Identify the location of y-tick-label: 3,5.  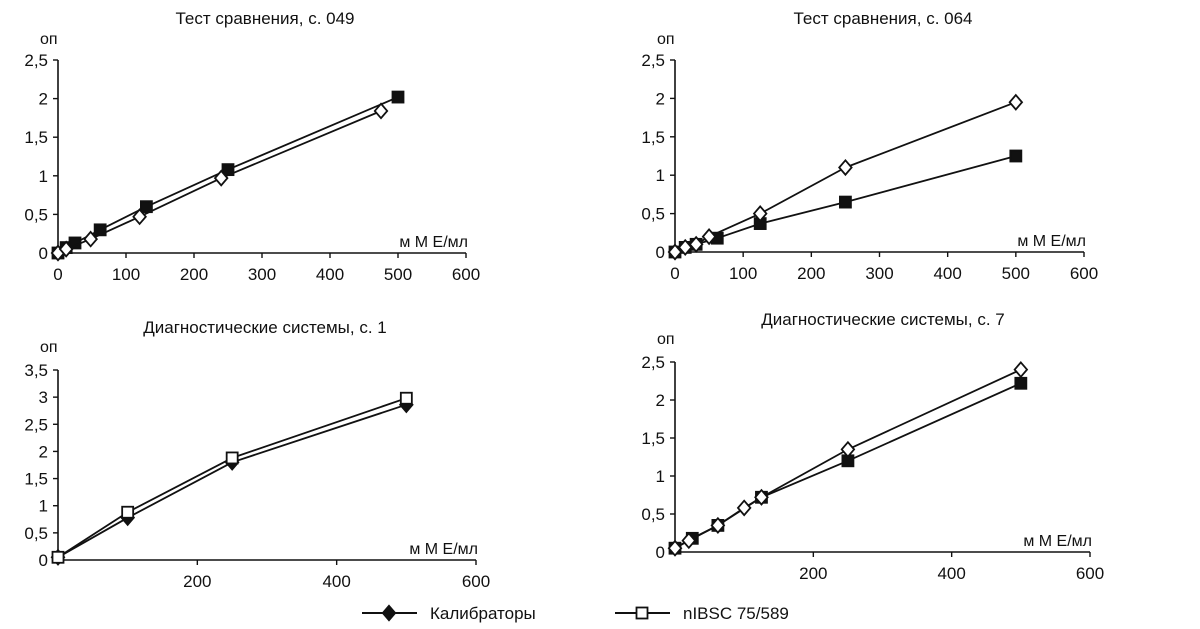
(36, 370).